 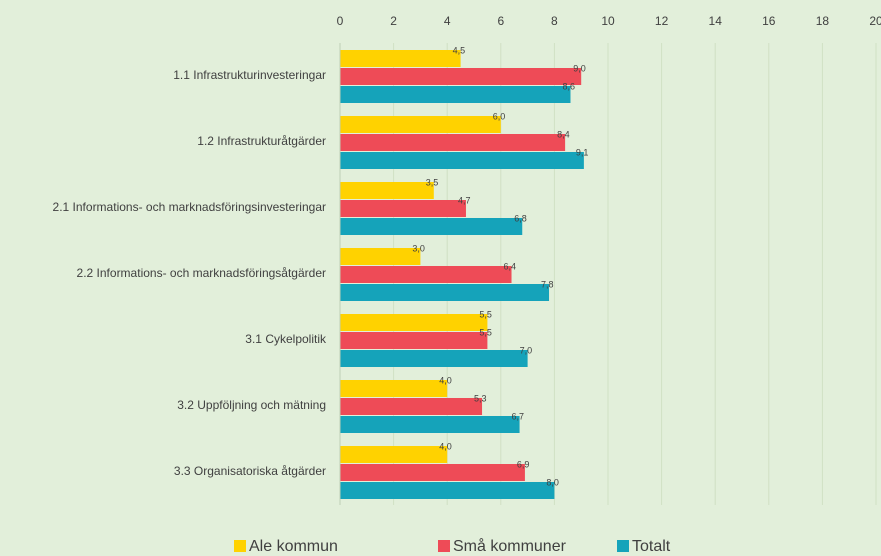 I want to click on x-tick-label: 10, so click(x=608, y=21).